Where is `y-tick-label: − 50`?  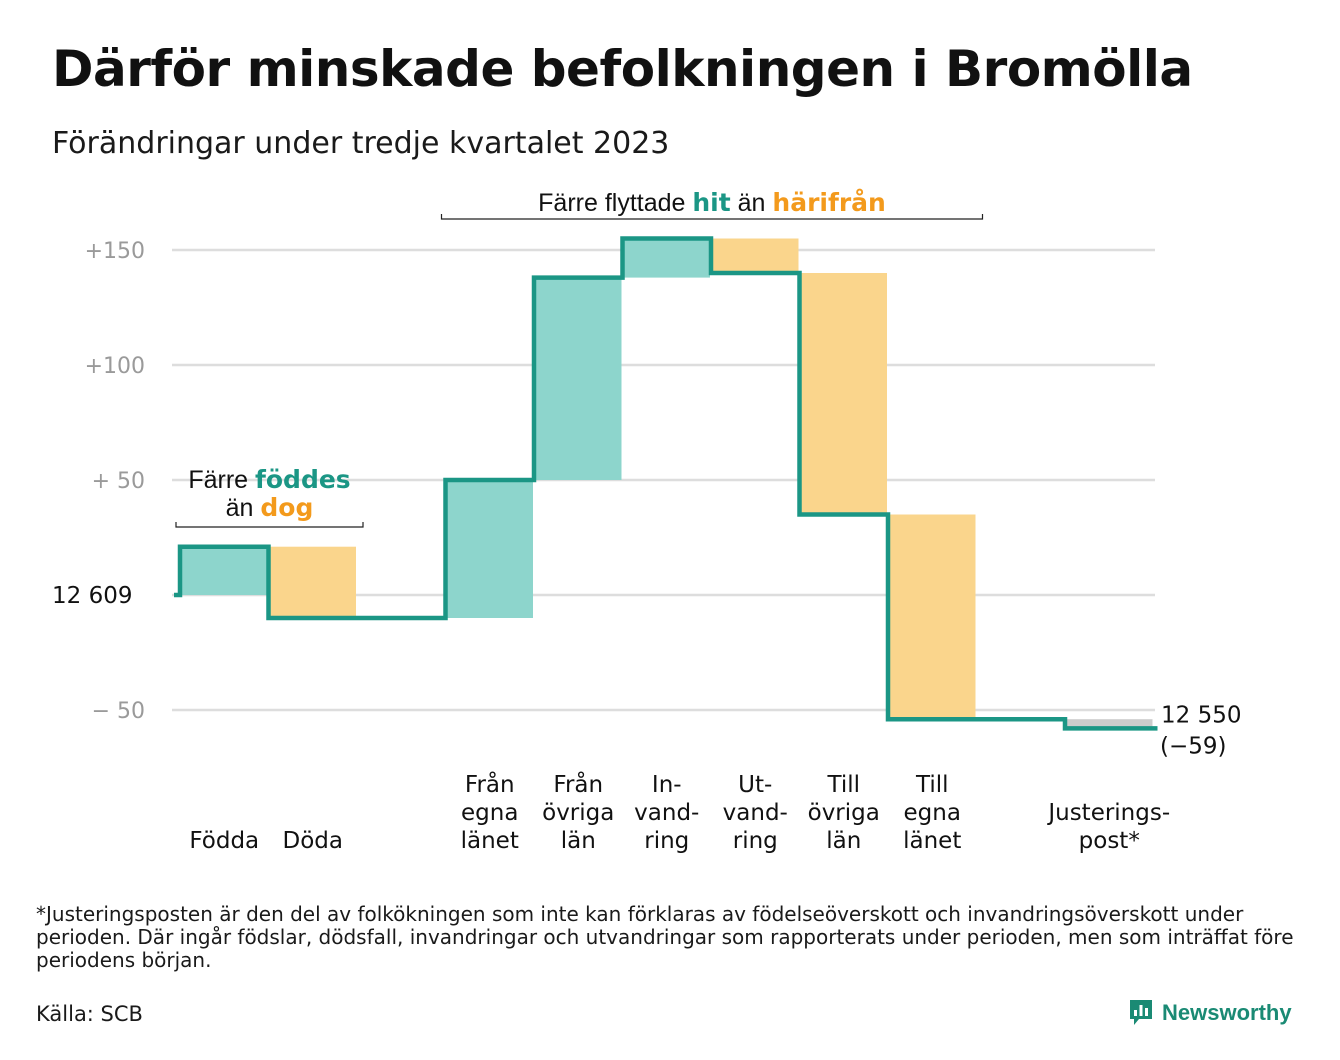
y-tick-label: − 50 is located at coordinates (118, 711).